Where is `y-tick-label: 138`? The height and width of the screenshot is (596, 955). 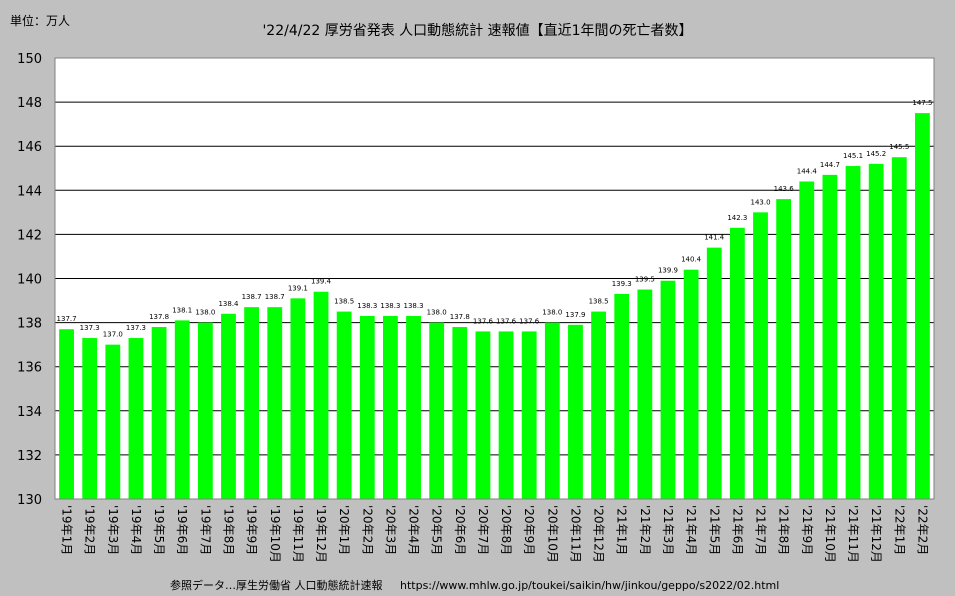 y-tick-label: 138 is located at coordinates (29, 324).